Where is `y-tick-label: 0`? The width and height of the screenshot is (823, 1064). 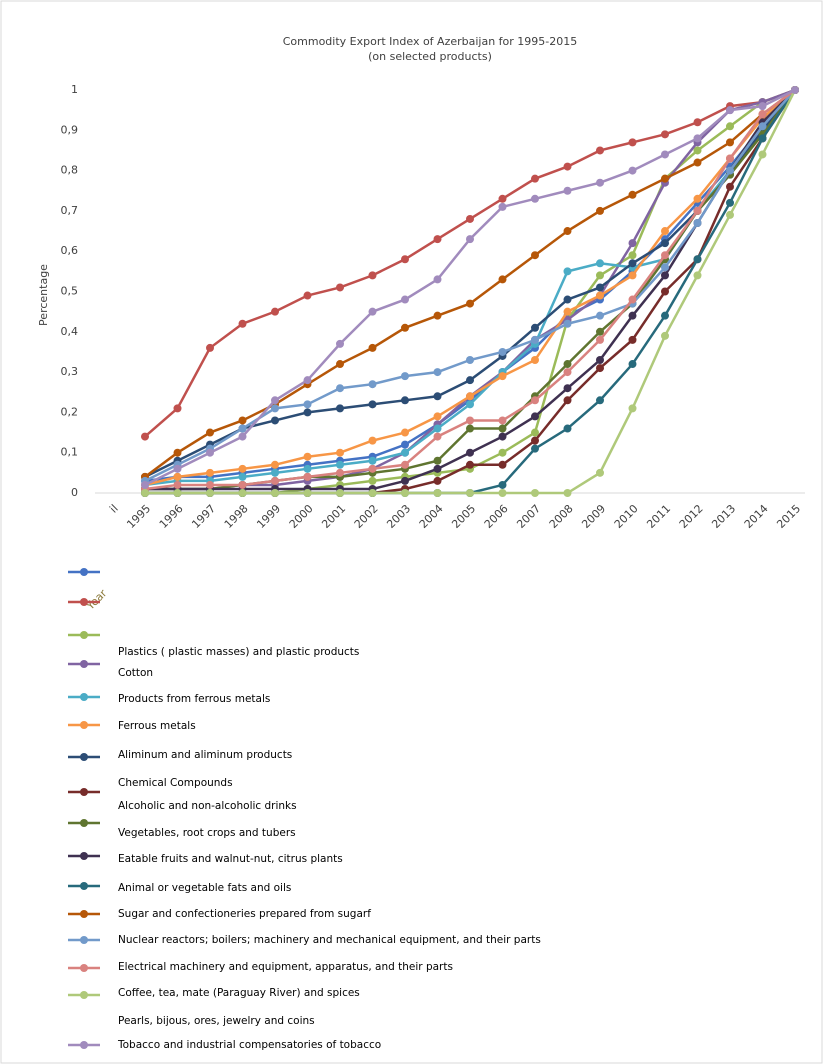 y-tick-label: 0 is located at coordinates (74, 492).